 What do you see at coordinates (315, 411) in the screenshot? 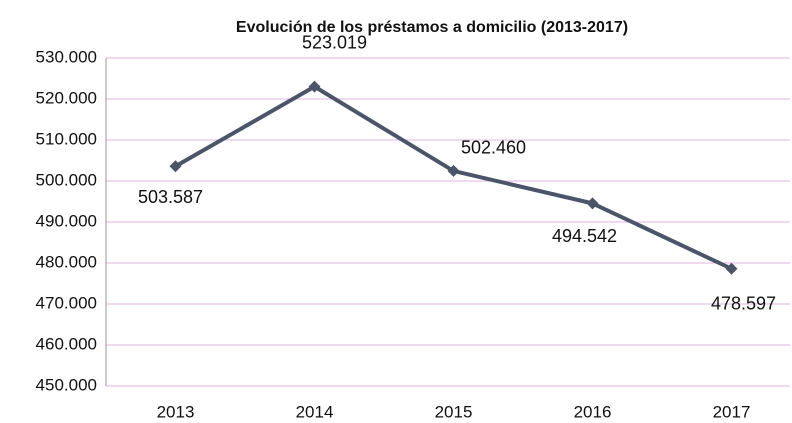
I see `x-tick-label: 2014` at bounding box center [315, 411].